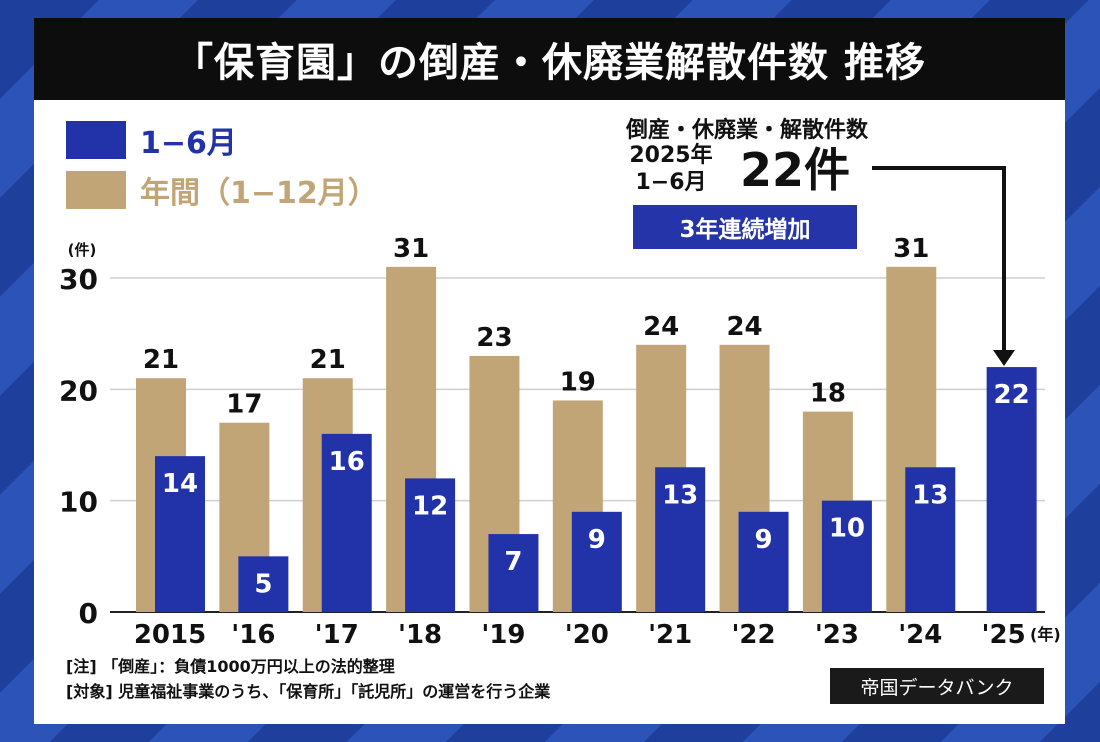 The image size is (1100, 742). Describe the element at coordinates (795, 170) in the screenshot. I see `callout-value: 22件` at that location.